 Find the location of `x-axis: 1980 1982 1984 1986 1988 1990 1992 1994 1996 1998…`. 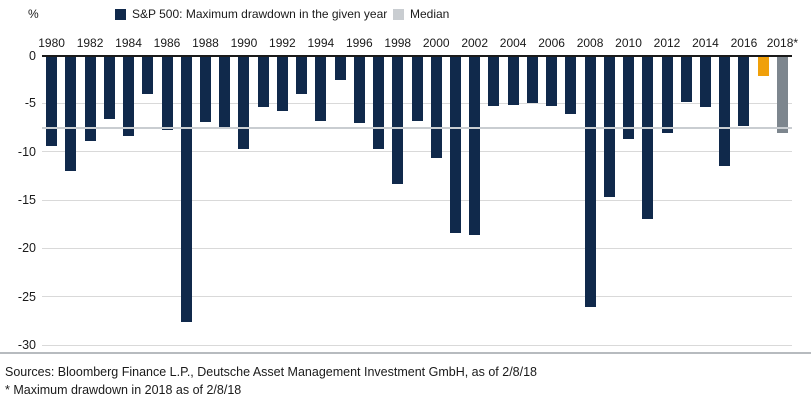

x-axis: 1980 1982 1984 1986 1988 1990 1992 1994 1996 1998… is located at coordinates (418, 42).